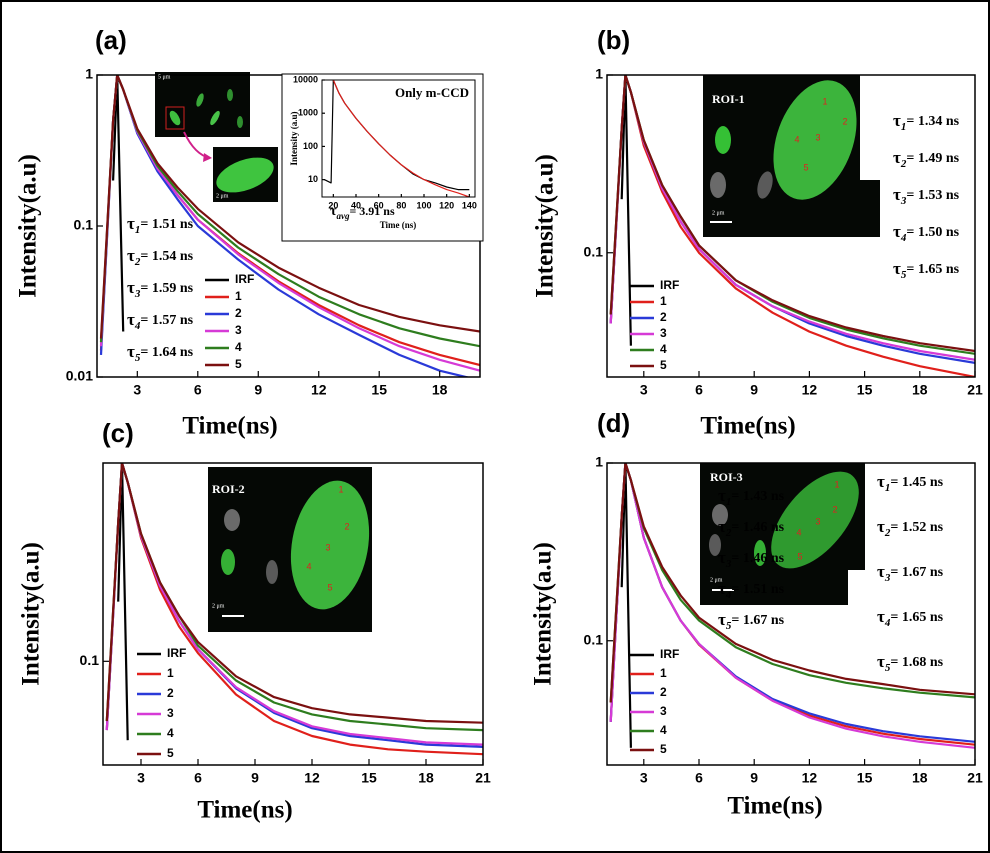 The height and width of the screenshot is (853, 990). I want to click on tau-annotation: τ5= 1.64 ns, so click(160, 353).